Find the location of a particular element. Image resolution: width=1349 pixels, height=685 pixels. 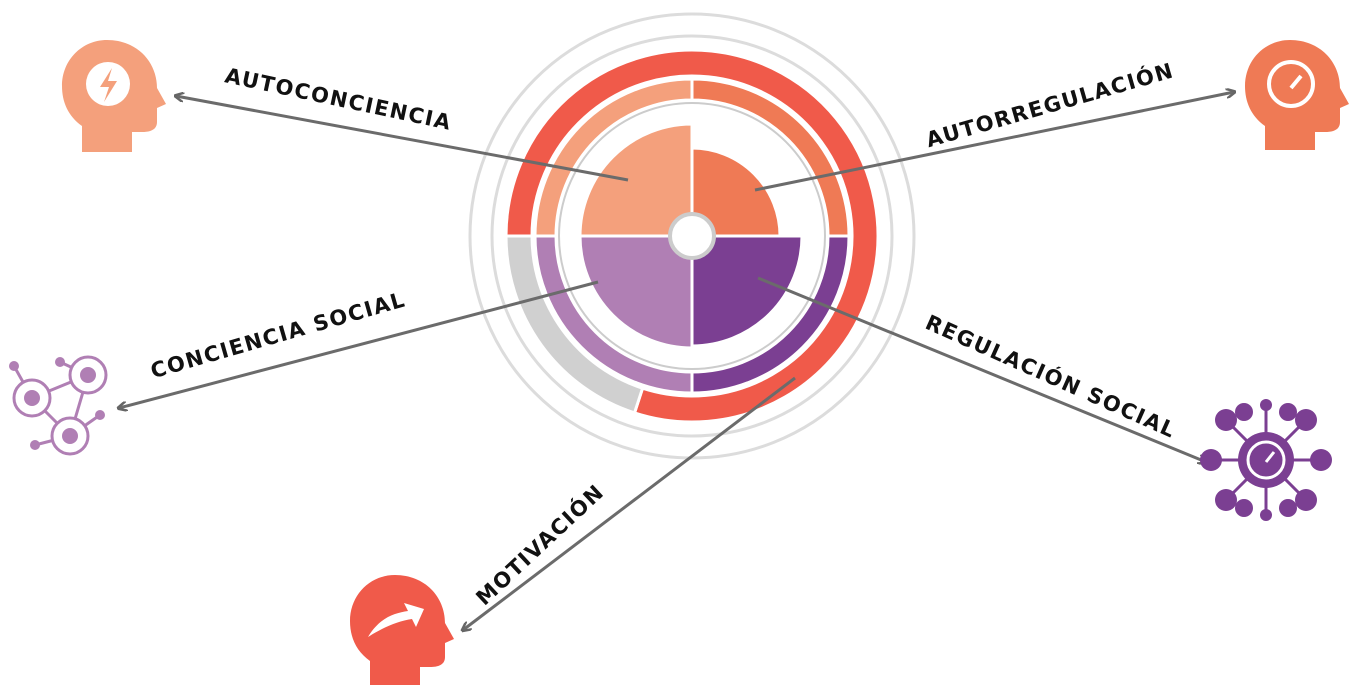

label: REGULACIÓN SOCIAL is located at coordinates (1051, 375).